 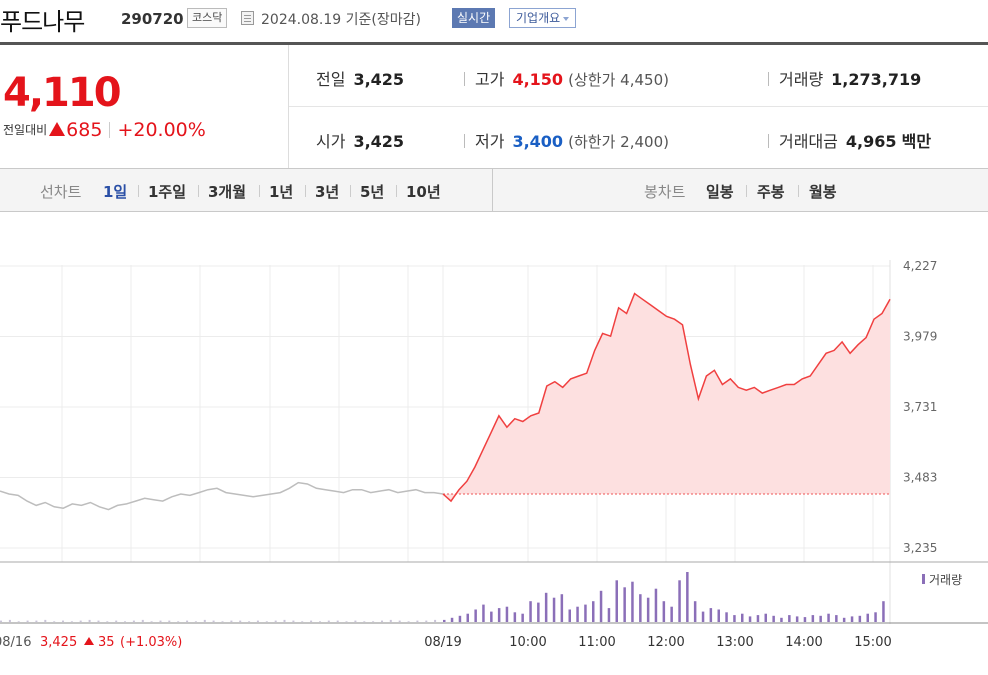 I want to click on y-tick-label: 3,483, so click(x=920, y=478).